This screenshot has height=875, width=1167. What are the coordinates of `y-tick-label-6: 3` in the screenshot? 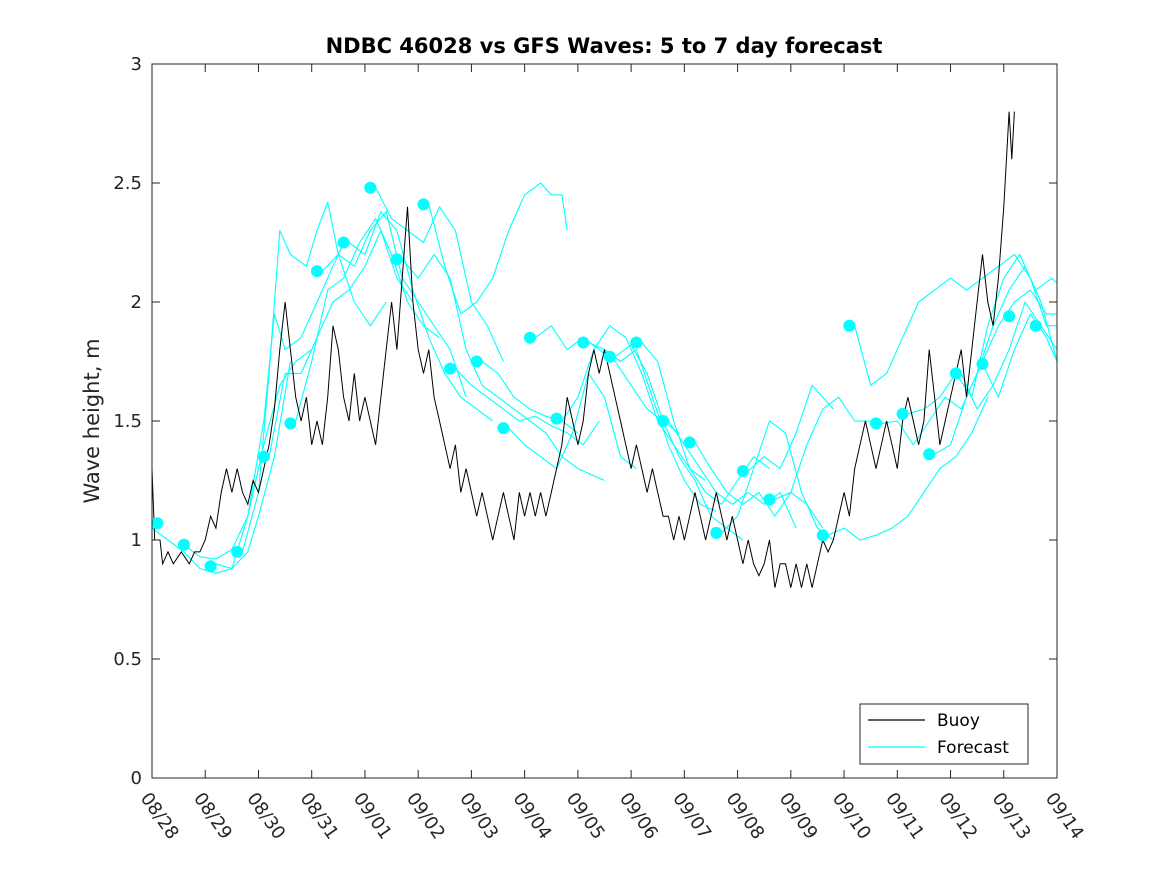 It's located at (136, 64).